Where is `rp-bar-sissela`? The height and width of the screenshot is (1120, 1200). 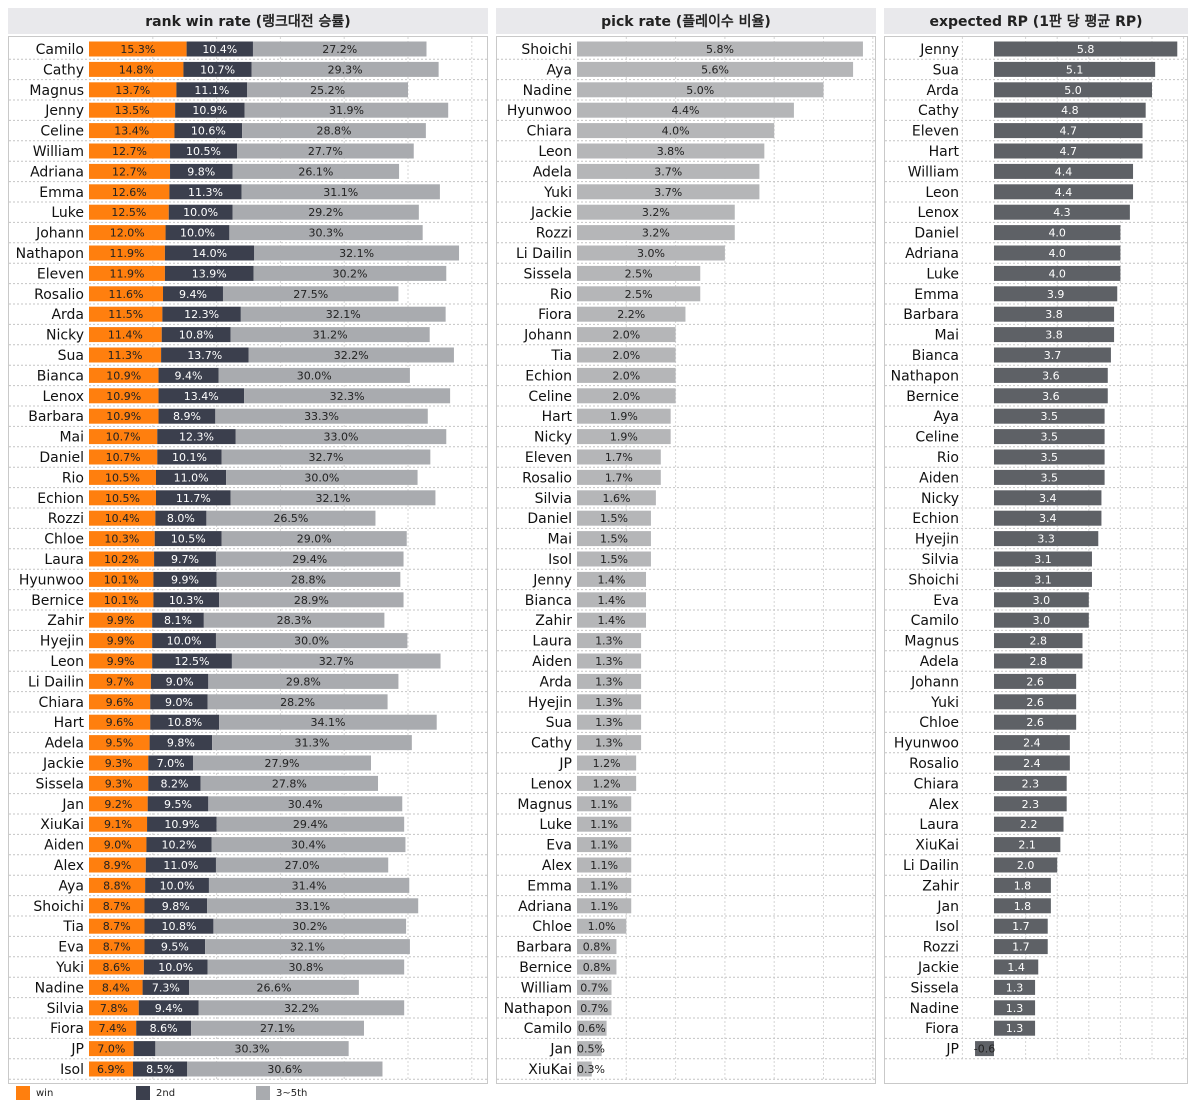 rp-bar-sissela is located at coordinates (1015, 987).